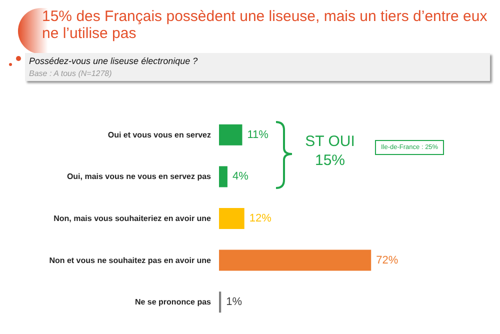 The width and height of the screenshot is (500, 334). I want to click on y-tick-label: Non, mais vous souhaiteriez en avoir une, so click(133, 218).